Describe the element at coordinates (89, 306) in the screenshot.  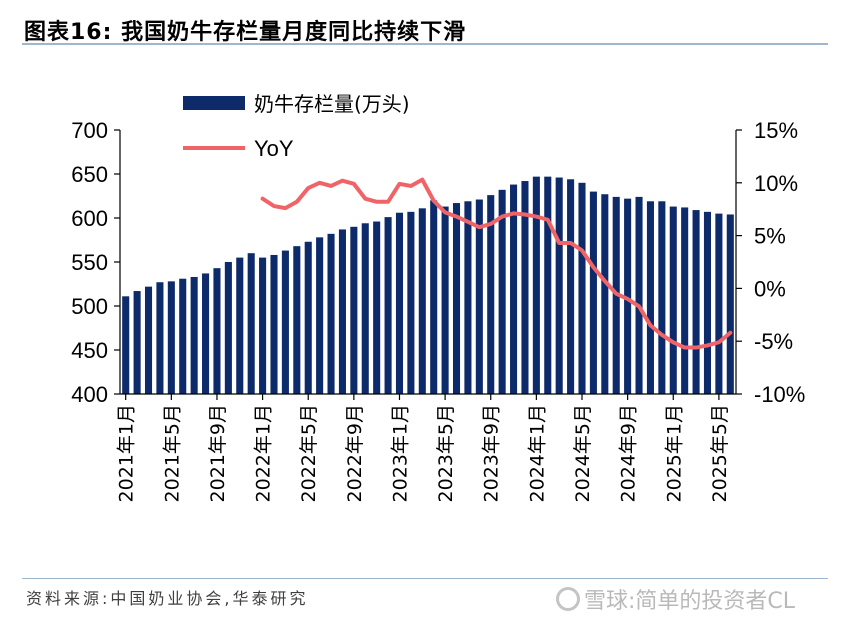
I see `left-tick-label: 500` at that location.